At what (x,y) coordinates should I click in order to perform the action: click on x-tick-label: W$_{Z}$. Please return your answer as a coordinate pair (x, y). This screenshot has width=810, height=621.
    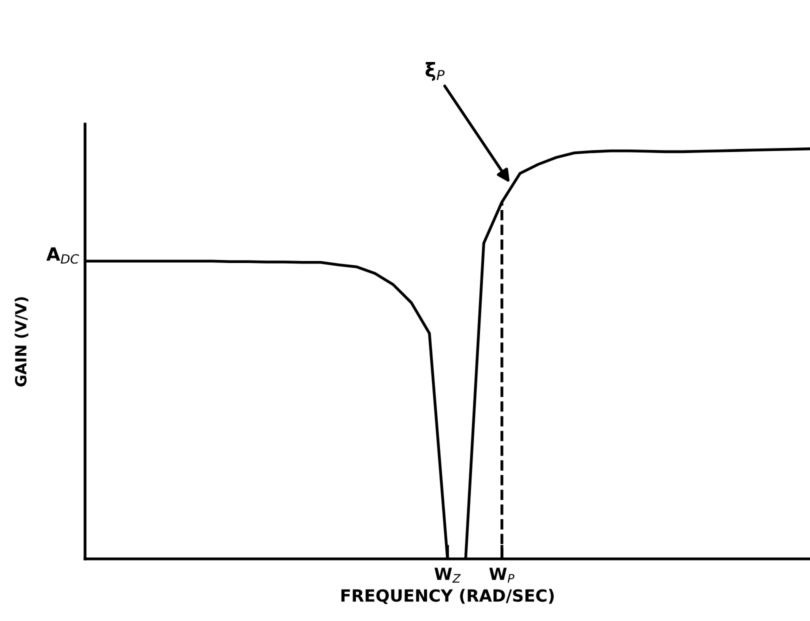
    Looking at the image, I should click on (447, 575).